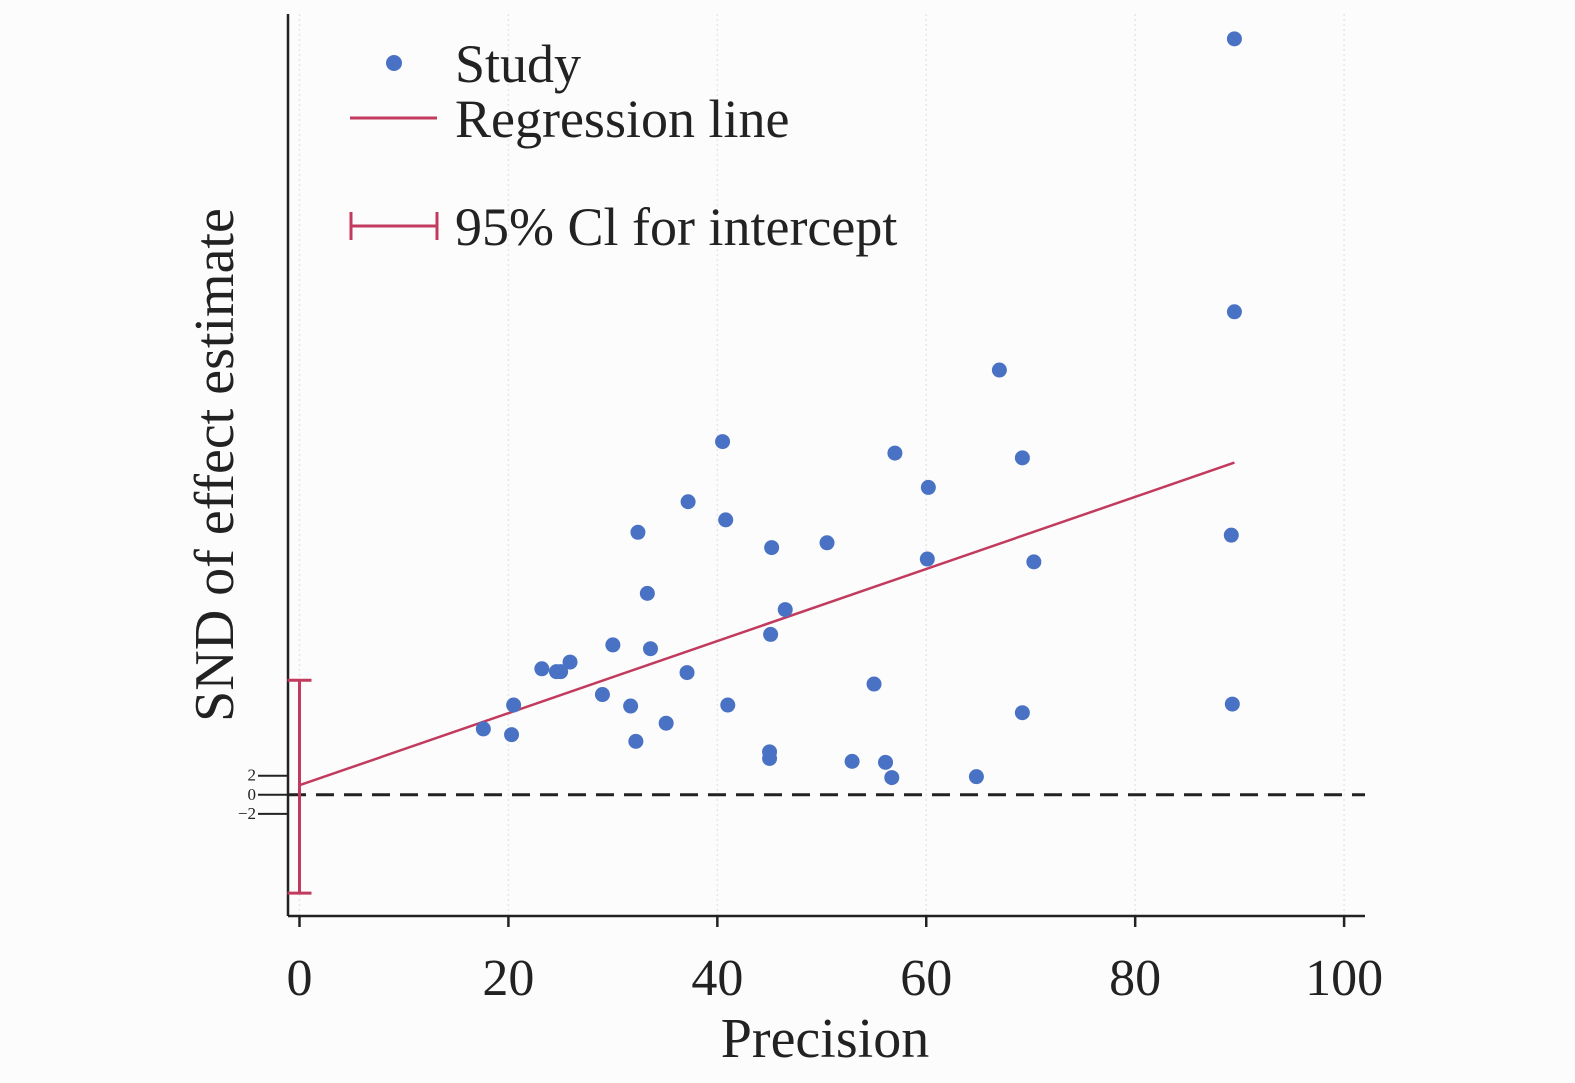  I want to click on y-axis-ticks: 20−2, so click(263, 794).